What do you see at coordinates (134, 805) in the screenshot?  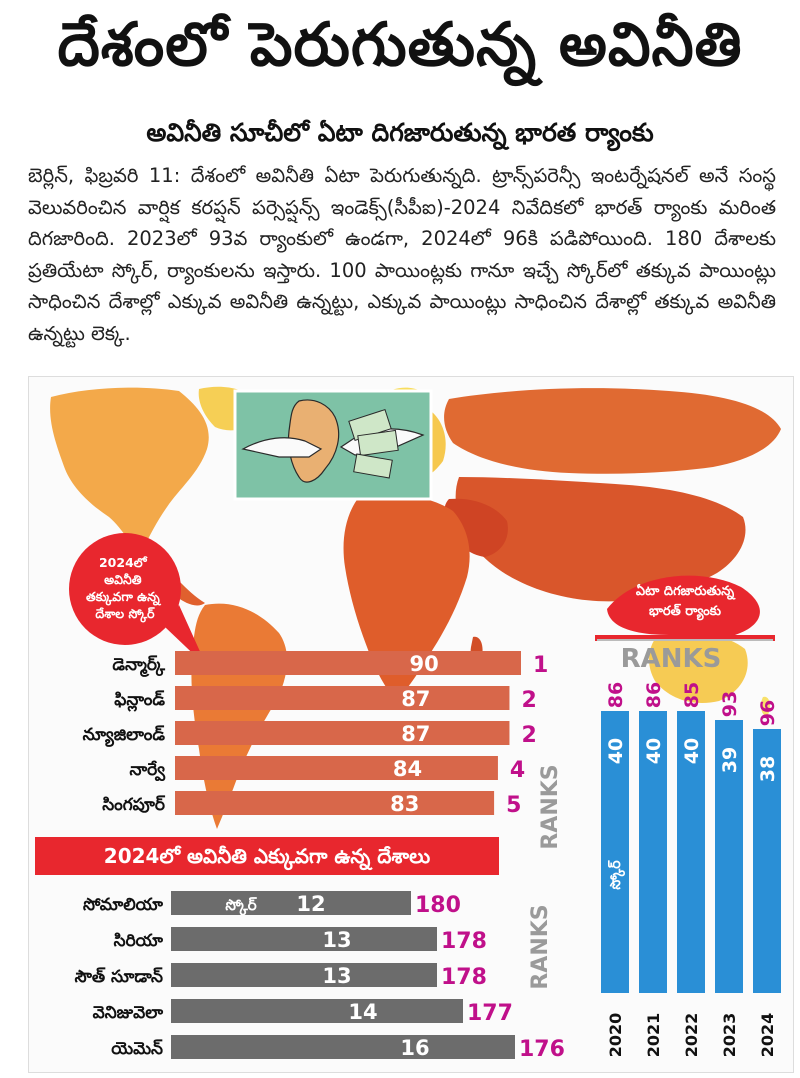 I see `country-label: సింగపూర్` at bounding box center [134, 805].